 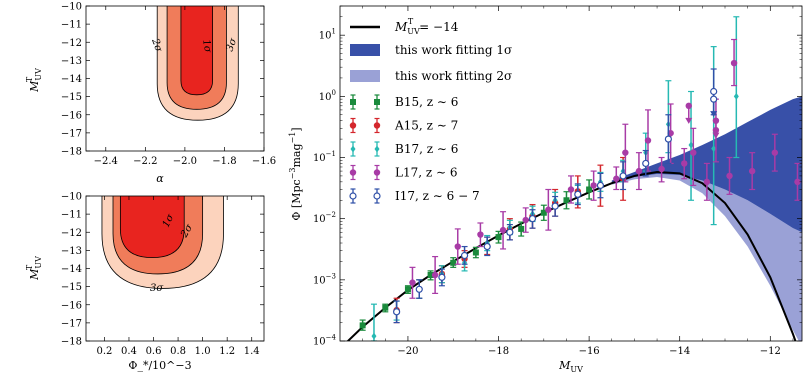 I want to click on panel-phistar-xlabel: Φ_*/10^−3, so click(x=159, y=365).